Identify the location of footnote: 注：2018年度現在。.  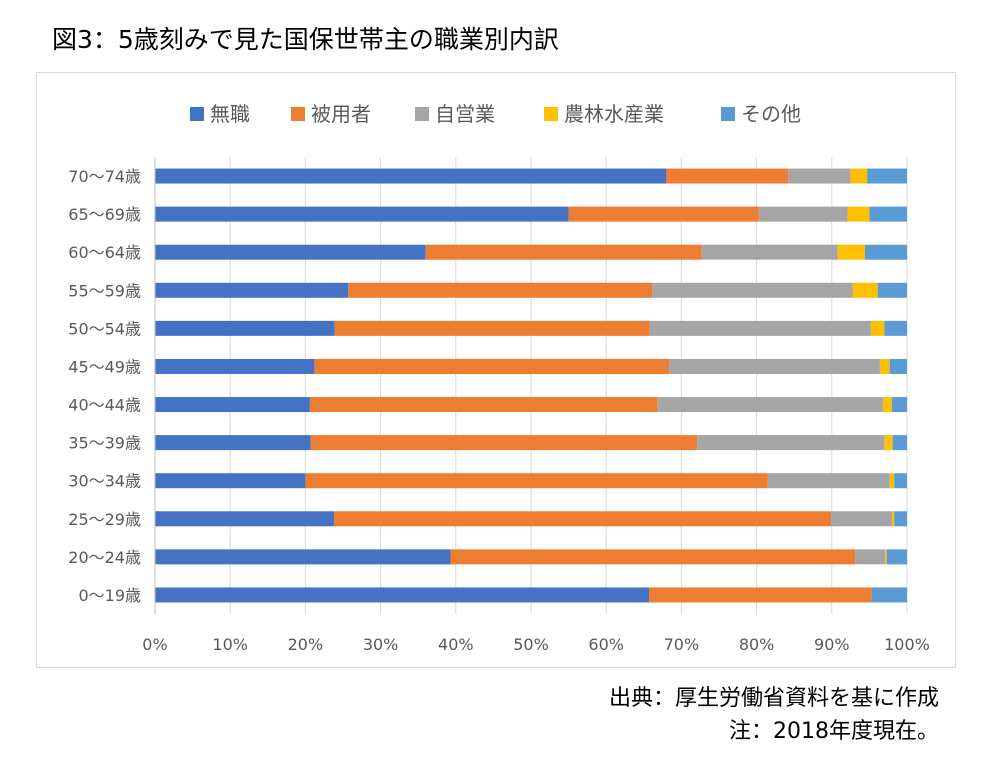
(834, 731).